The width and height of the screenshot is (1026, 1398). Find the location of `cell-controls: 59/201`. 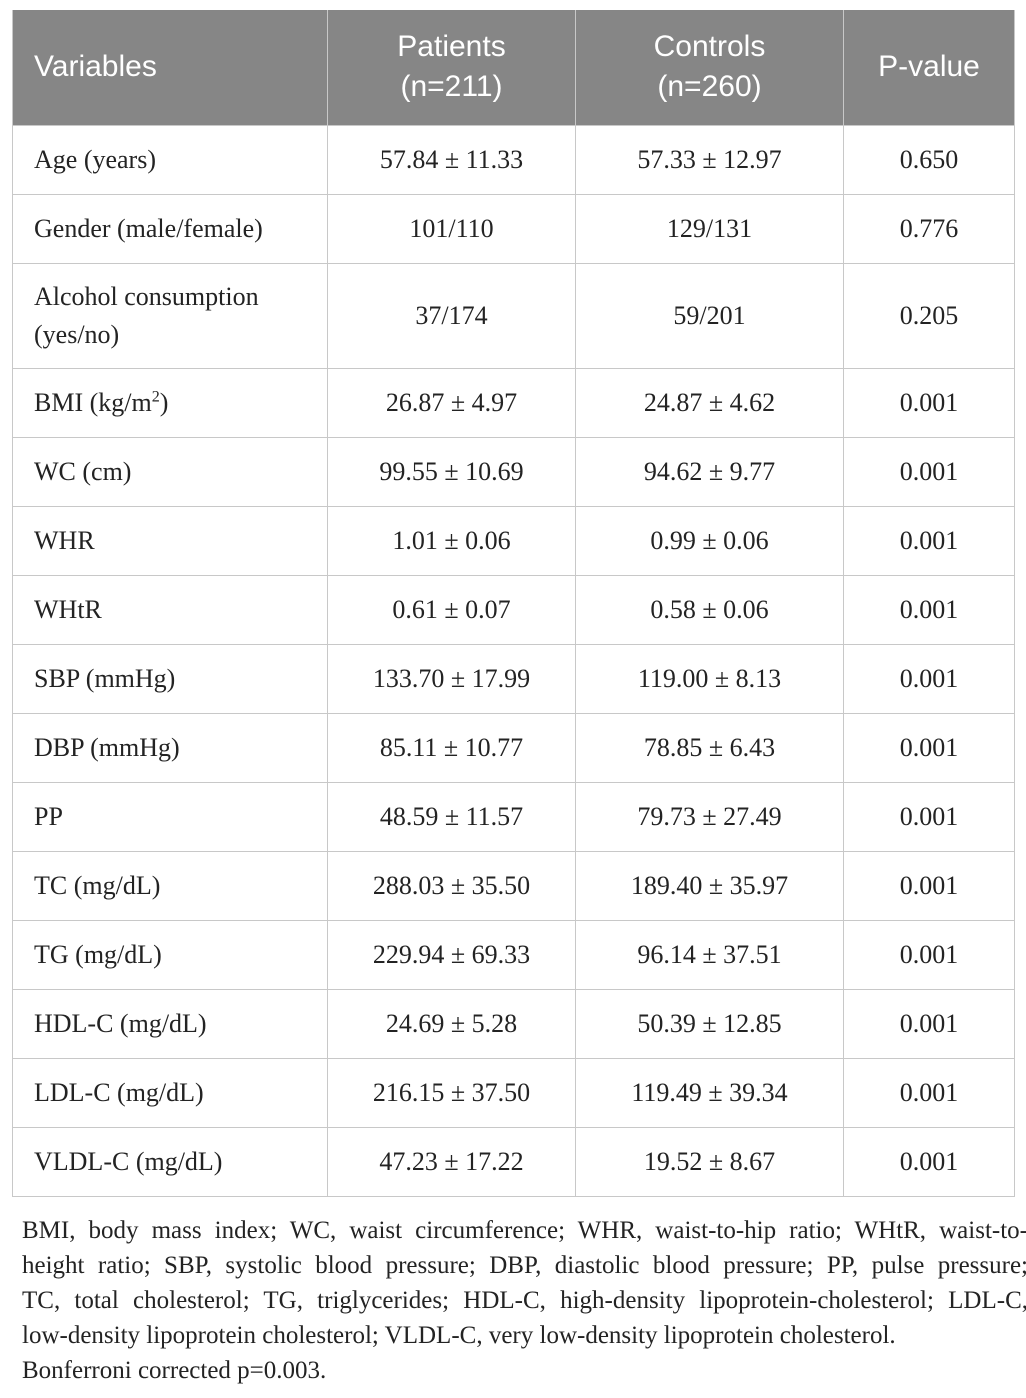

cell-controls: 59/201 is located at coordinates (709, 315).